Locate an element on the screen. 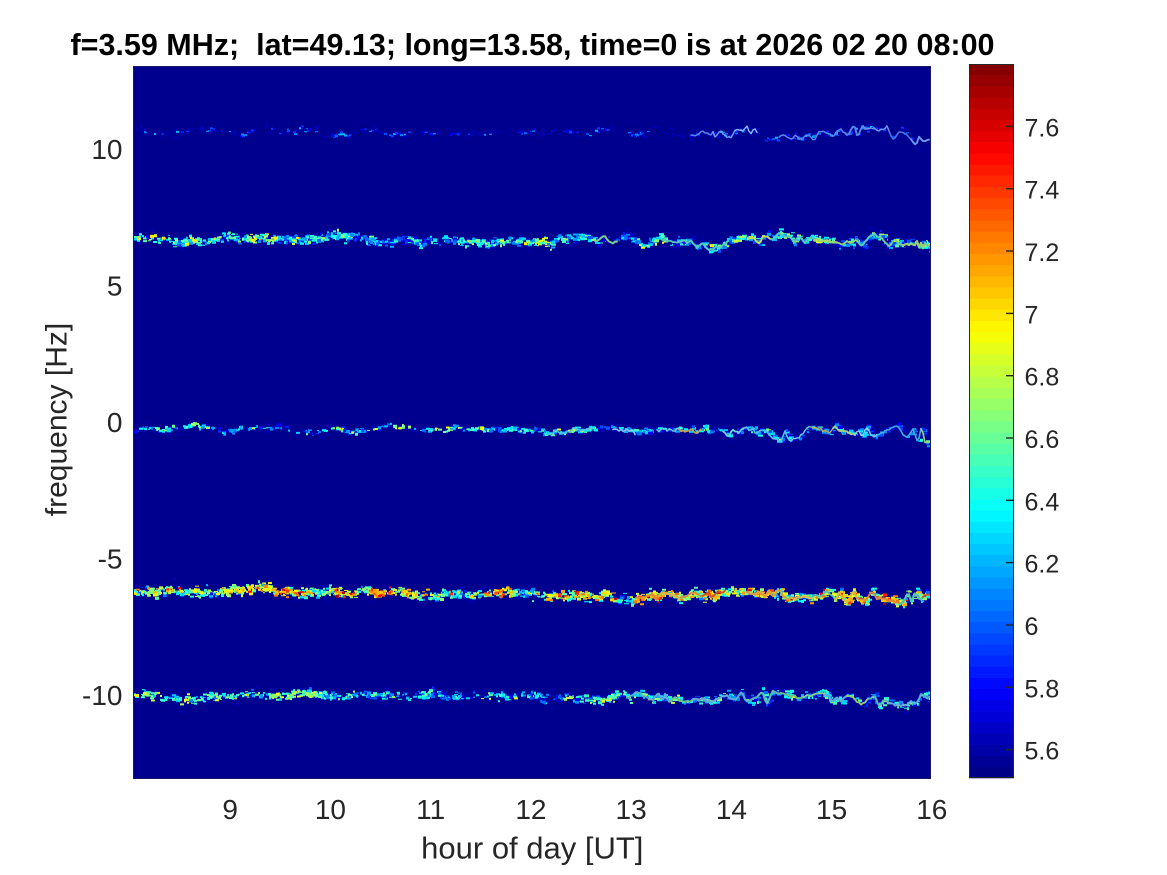 The width and height of the screenshot is (1167, 875). svg-text: 7.2 is located at coordinates (1042, 253).